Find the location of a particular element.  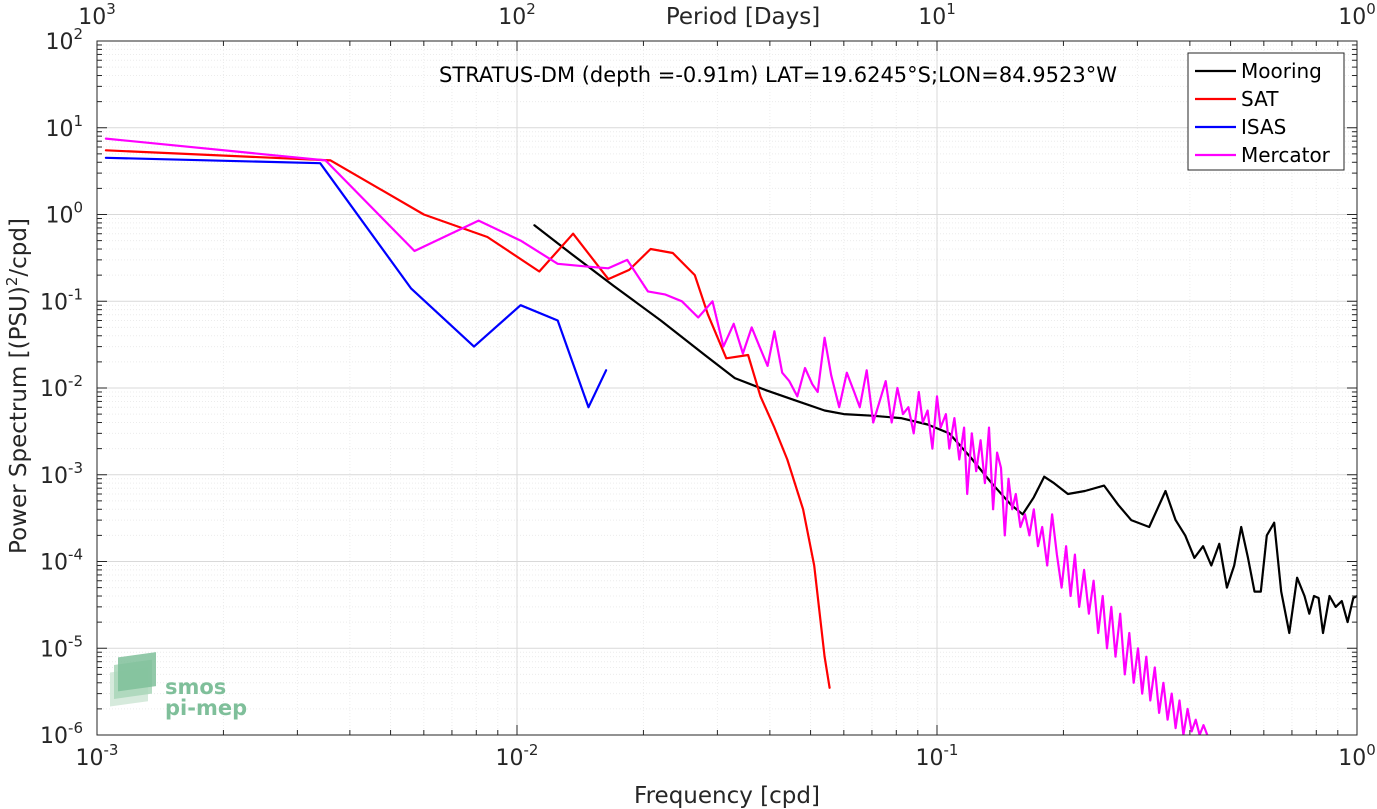

y-tick-label: 10⁻² is located at coordinates (61, 387).